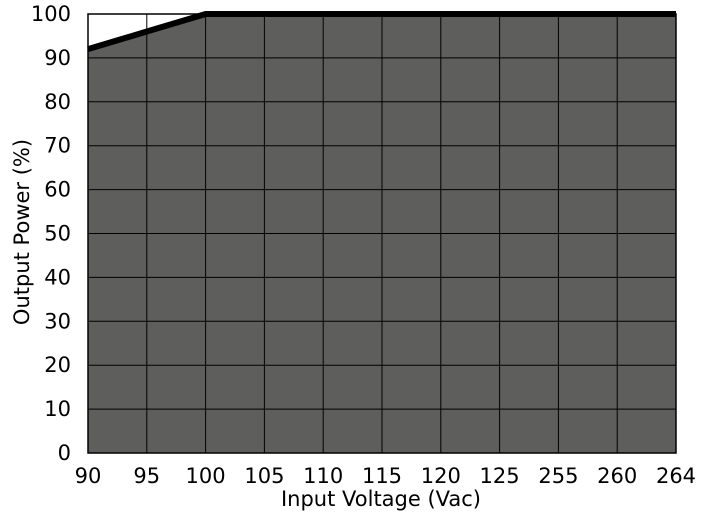 The height and width of the screenshot is (515, 701). Describe the element at coordinates (51, 14) in the screenshot. I see `y-tick-label: 100` at that location.